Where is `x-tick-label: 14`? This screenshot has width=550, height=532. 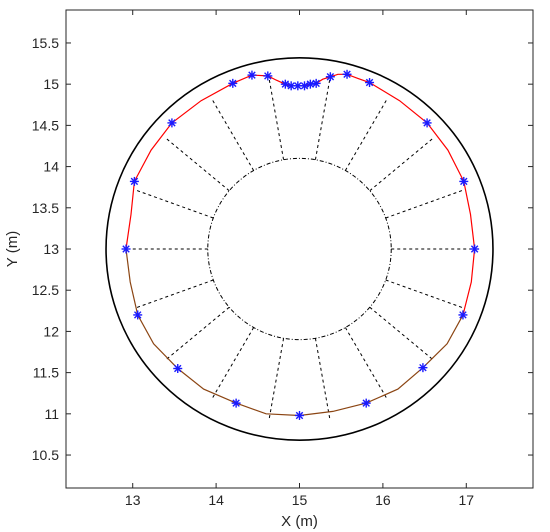 x-tick-label: 14 is located at coordinates (216, 500).